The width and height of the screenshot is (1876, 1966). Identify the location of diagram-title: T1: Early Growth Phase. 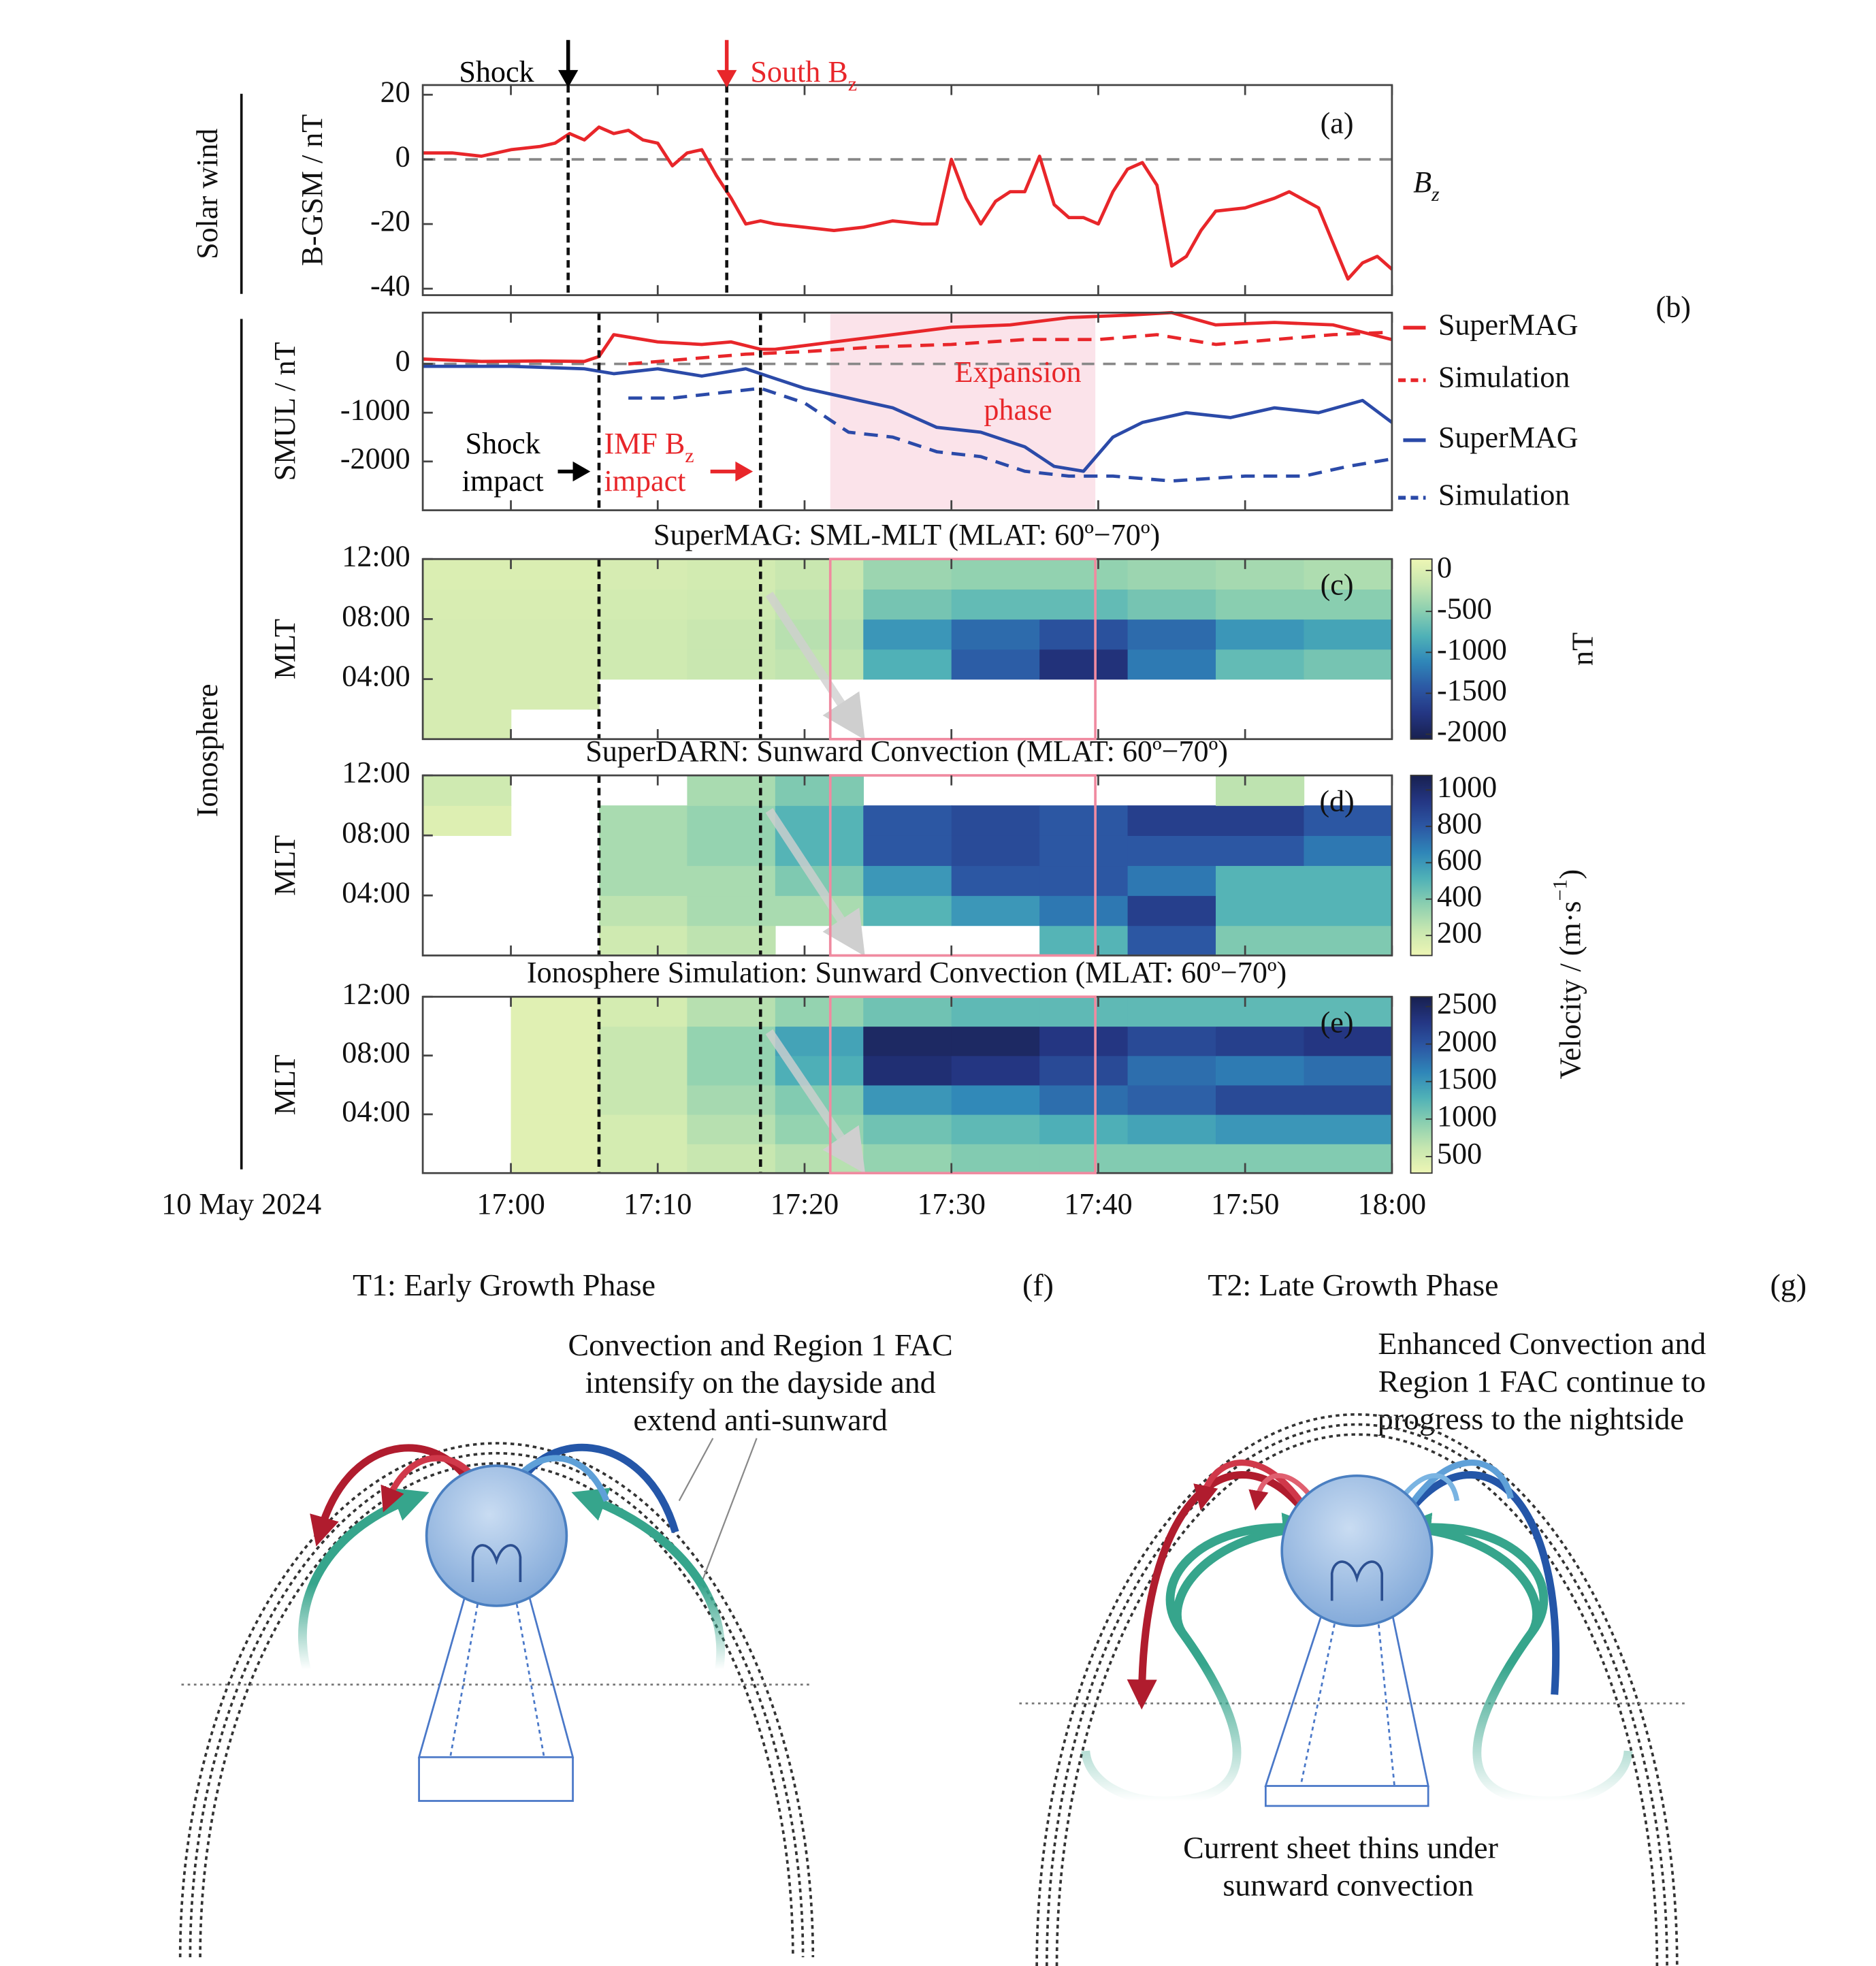
(505, 1285).